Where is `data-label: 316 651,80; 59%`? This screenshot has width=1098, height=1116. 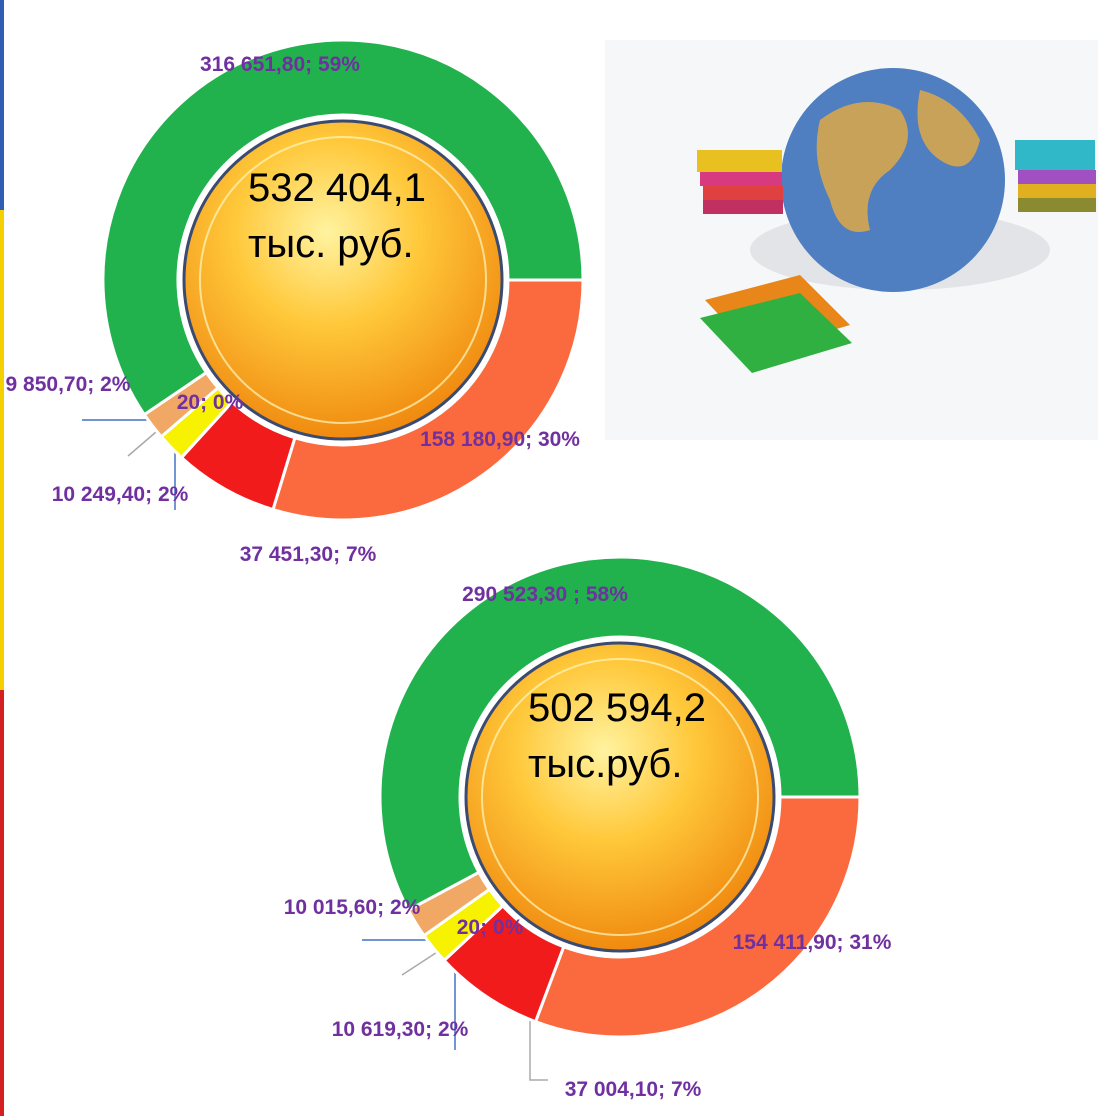
data-label: 316 651,80; 59% is located at coordinates (280, 64).